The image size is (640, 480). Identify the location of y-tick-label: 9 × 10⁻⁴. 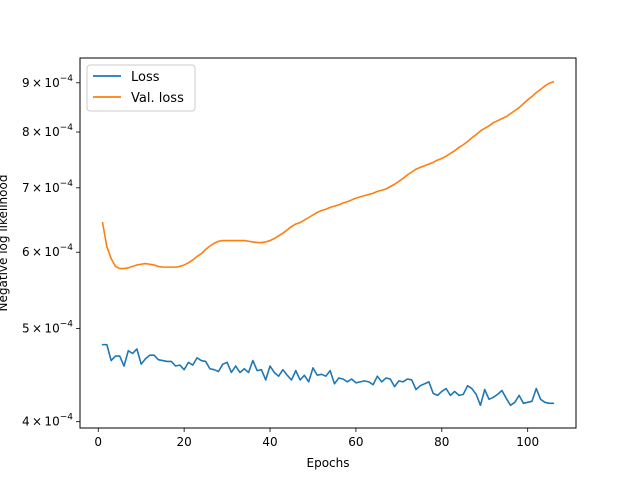
(47, 82).